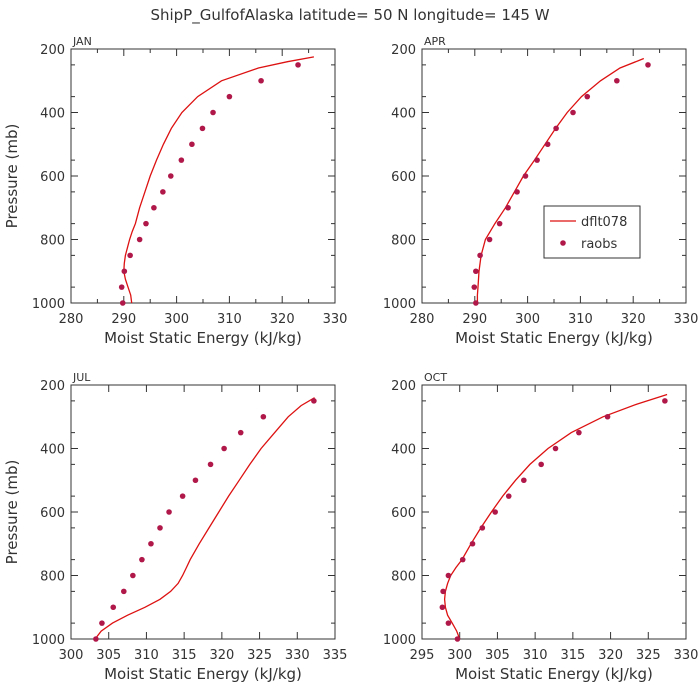 Image resolution: width=700 pixels, height=700 pixels. What do you see at coordinates (403, 241) in the screenshot?
I see `y-tick-label: 800` at bounding box center [403, 241].